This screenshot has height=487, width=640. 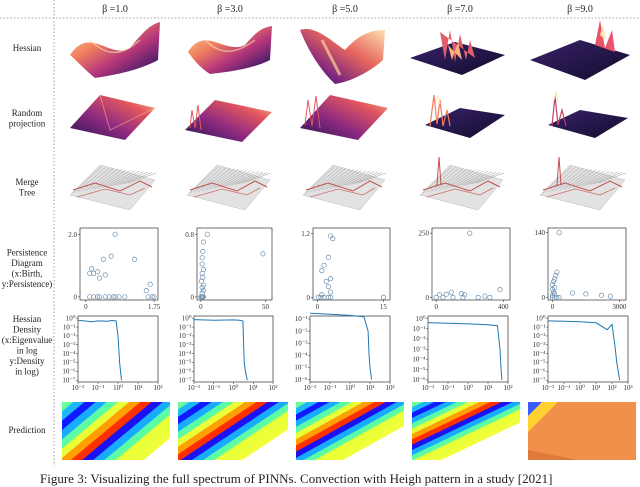 What do you see at coordinates (27, 284) in the screenshot?
I see `row-label-4-line-4: y:Persistence)` at bounding box center [27, 284].